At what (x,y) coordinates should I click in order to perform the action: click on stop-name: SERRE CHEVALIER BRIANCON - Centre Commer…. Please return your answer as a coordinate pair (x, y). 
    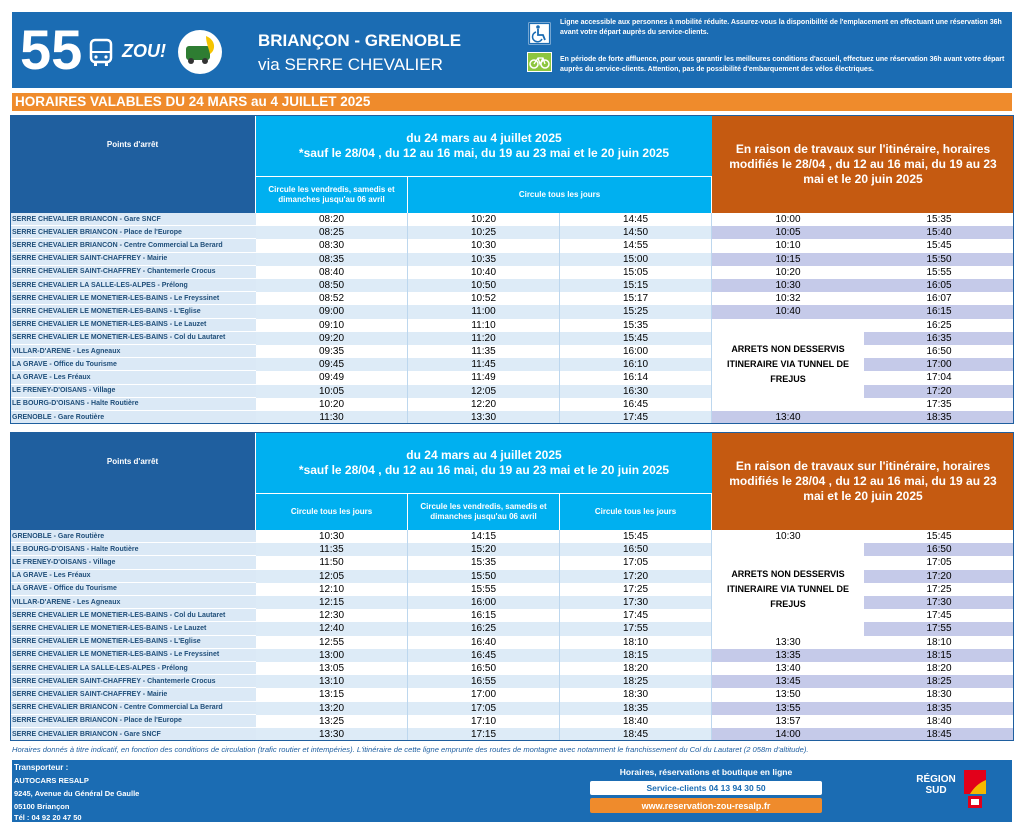
    Looking at the image, I should click on (133, 246).